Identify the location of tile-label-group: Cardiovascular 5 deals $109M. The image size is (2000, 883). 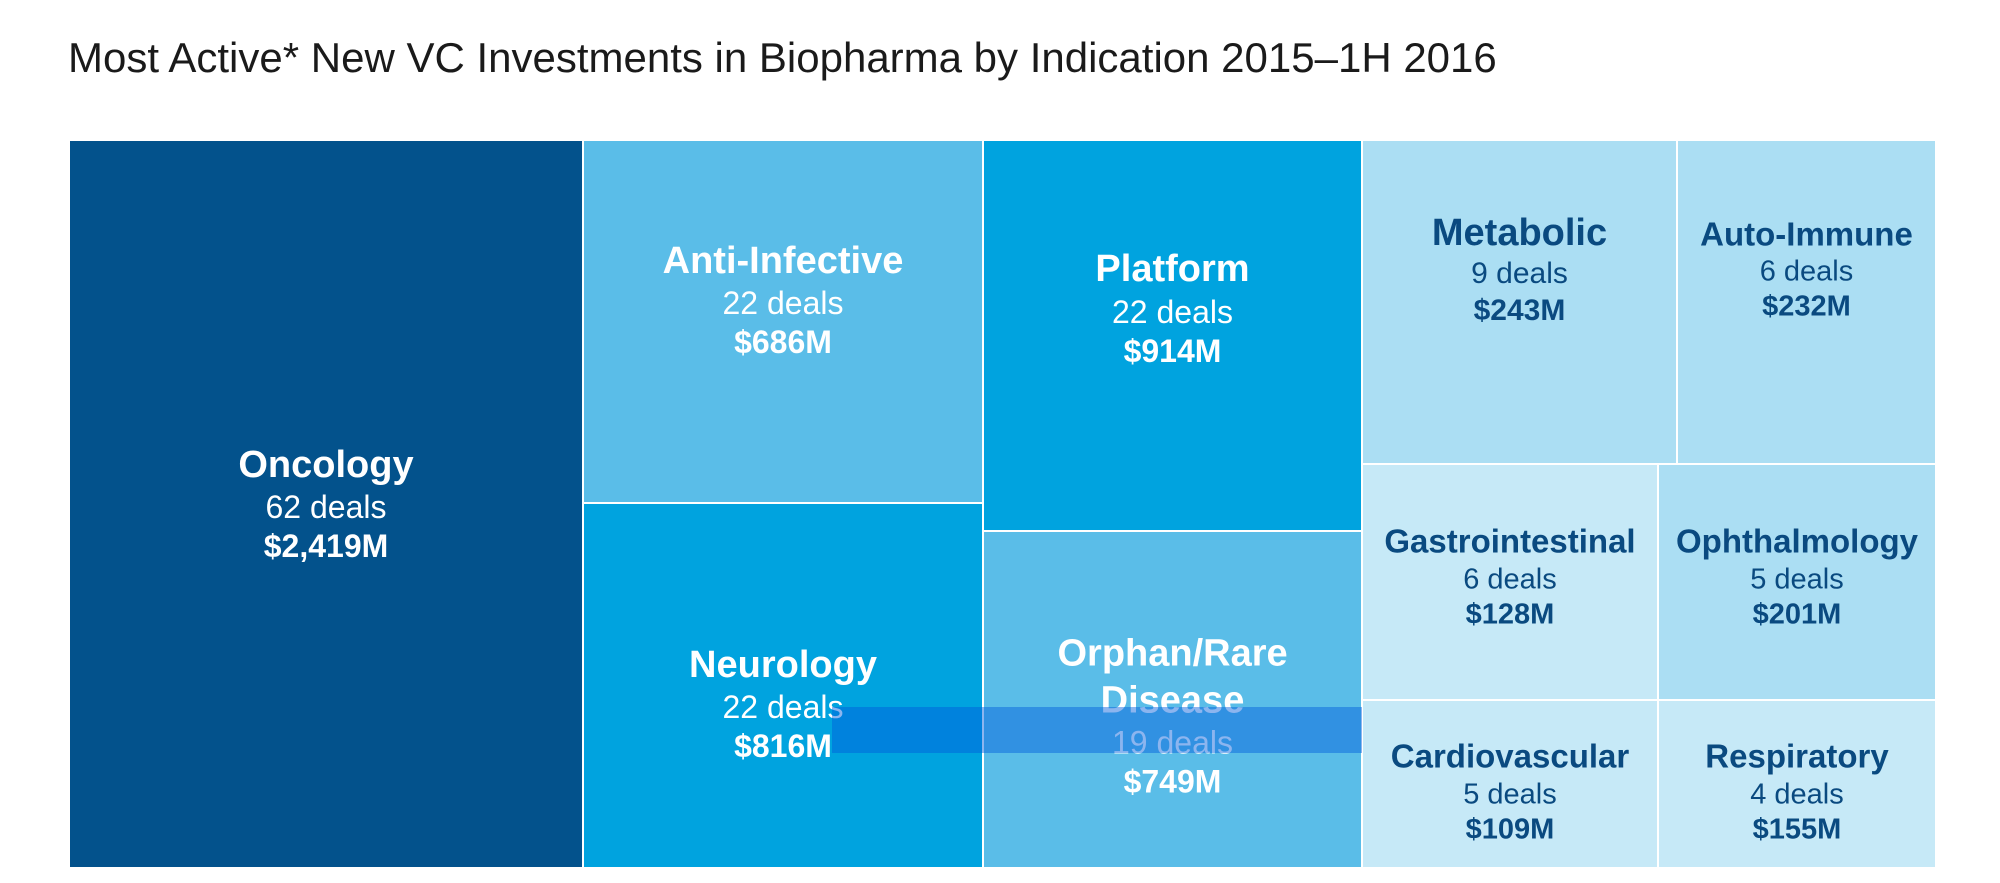
(1510, 792).